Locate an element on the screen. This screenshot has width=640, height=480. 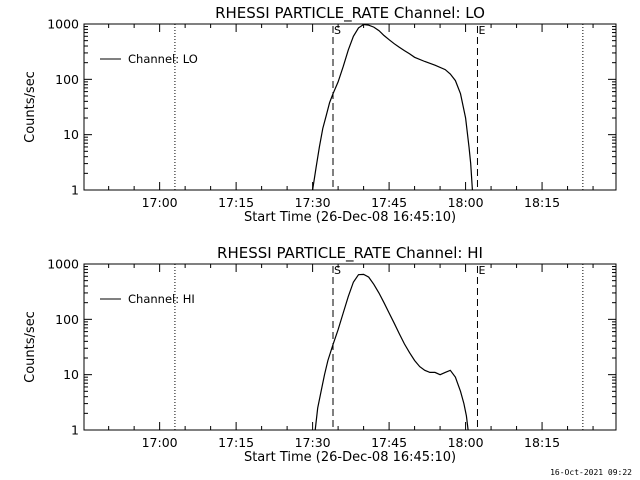
chart-title: RHESSI PARTICLE_RATE Channel: LO is located at coordinates (350, 13).